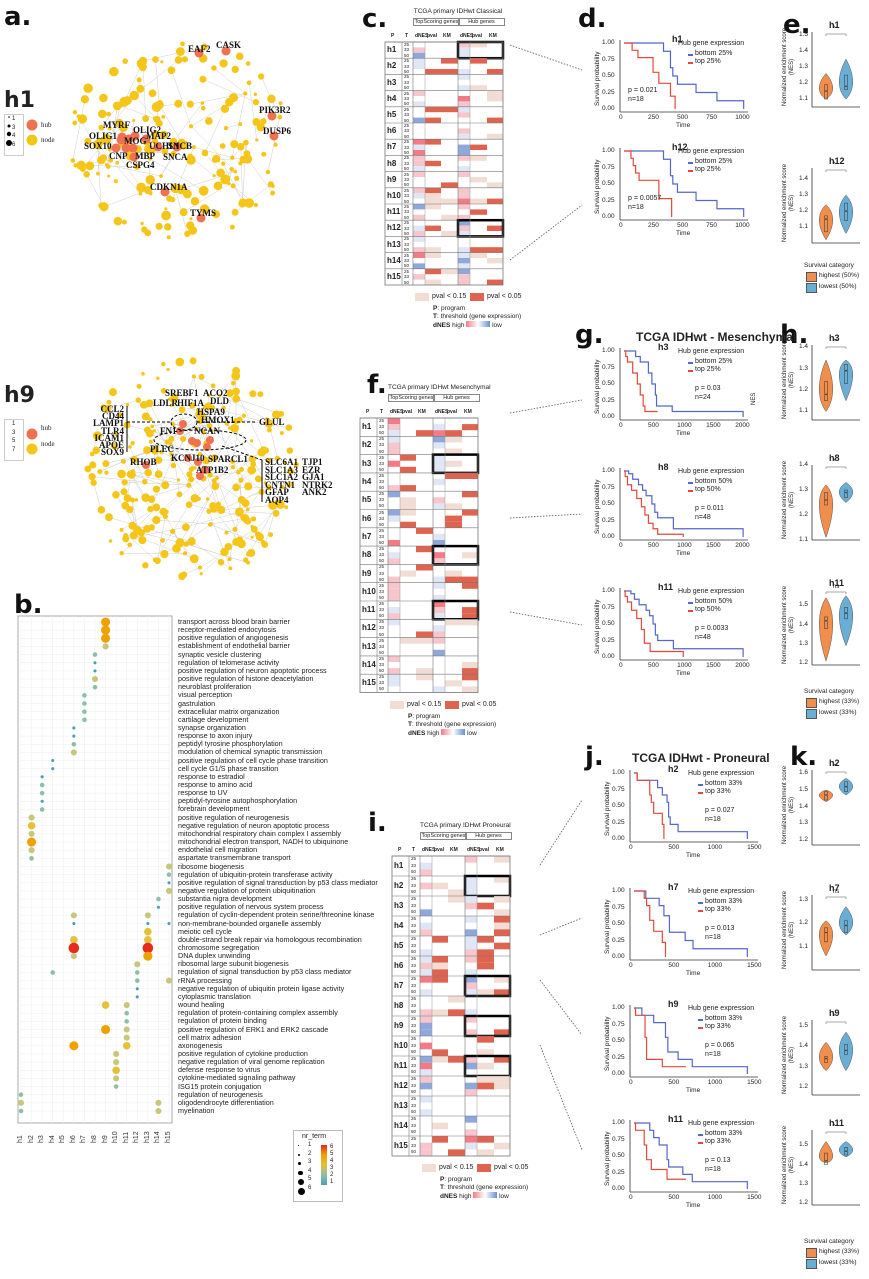  Describe the element at coordinates (836, 1132) in the screenshot. I see `significance-bracket` at that location.